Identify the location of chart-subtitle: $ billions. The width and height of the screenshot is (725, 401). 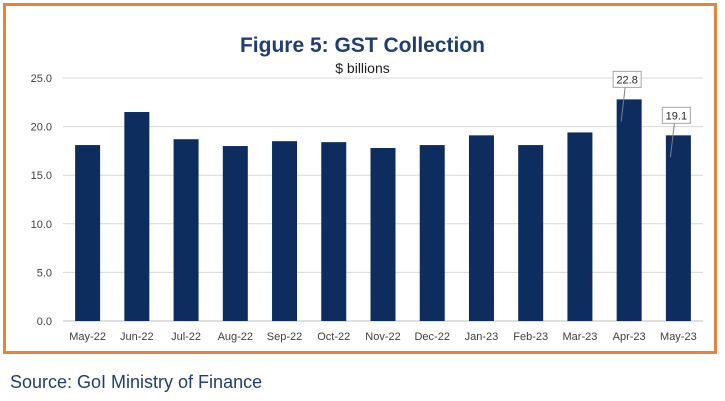
(362, 68).